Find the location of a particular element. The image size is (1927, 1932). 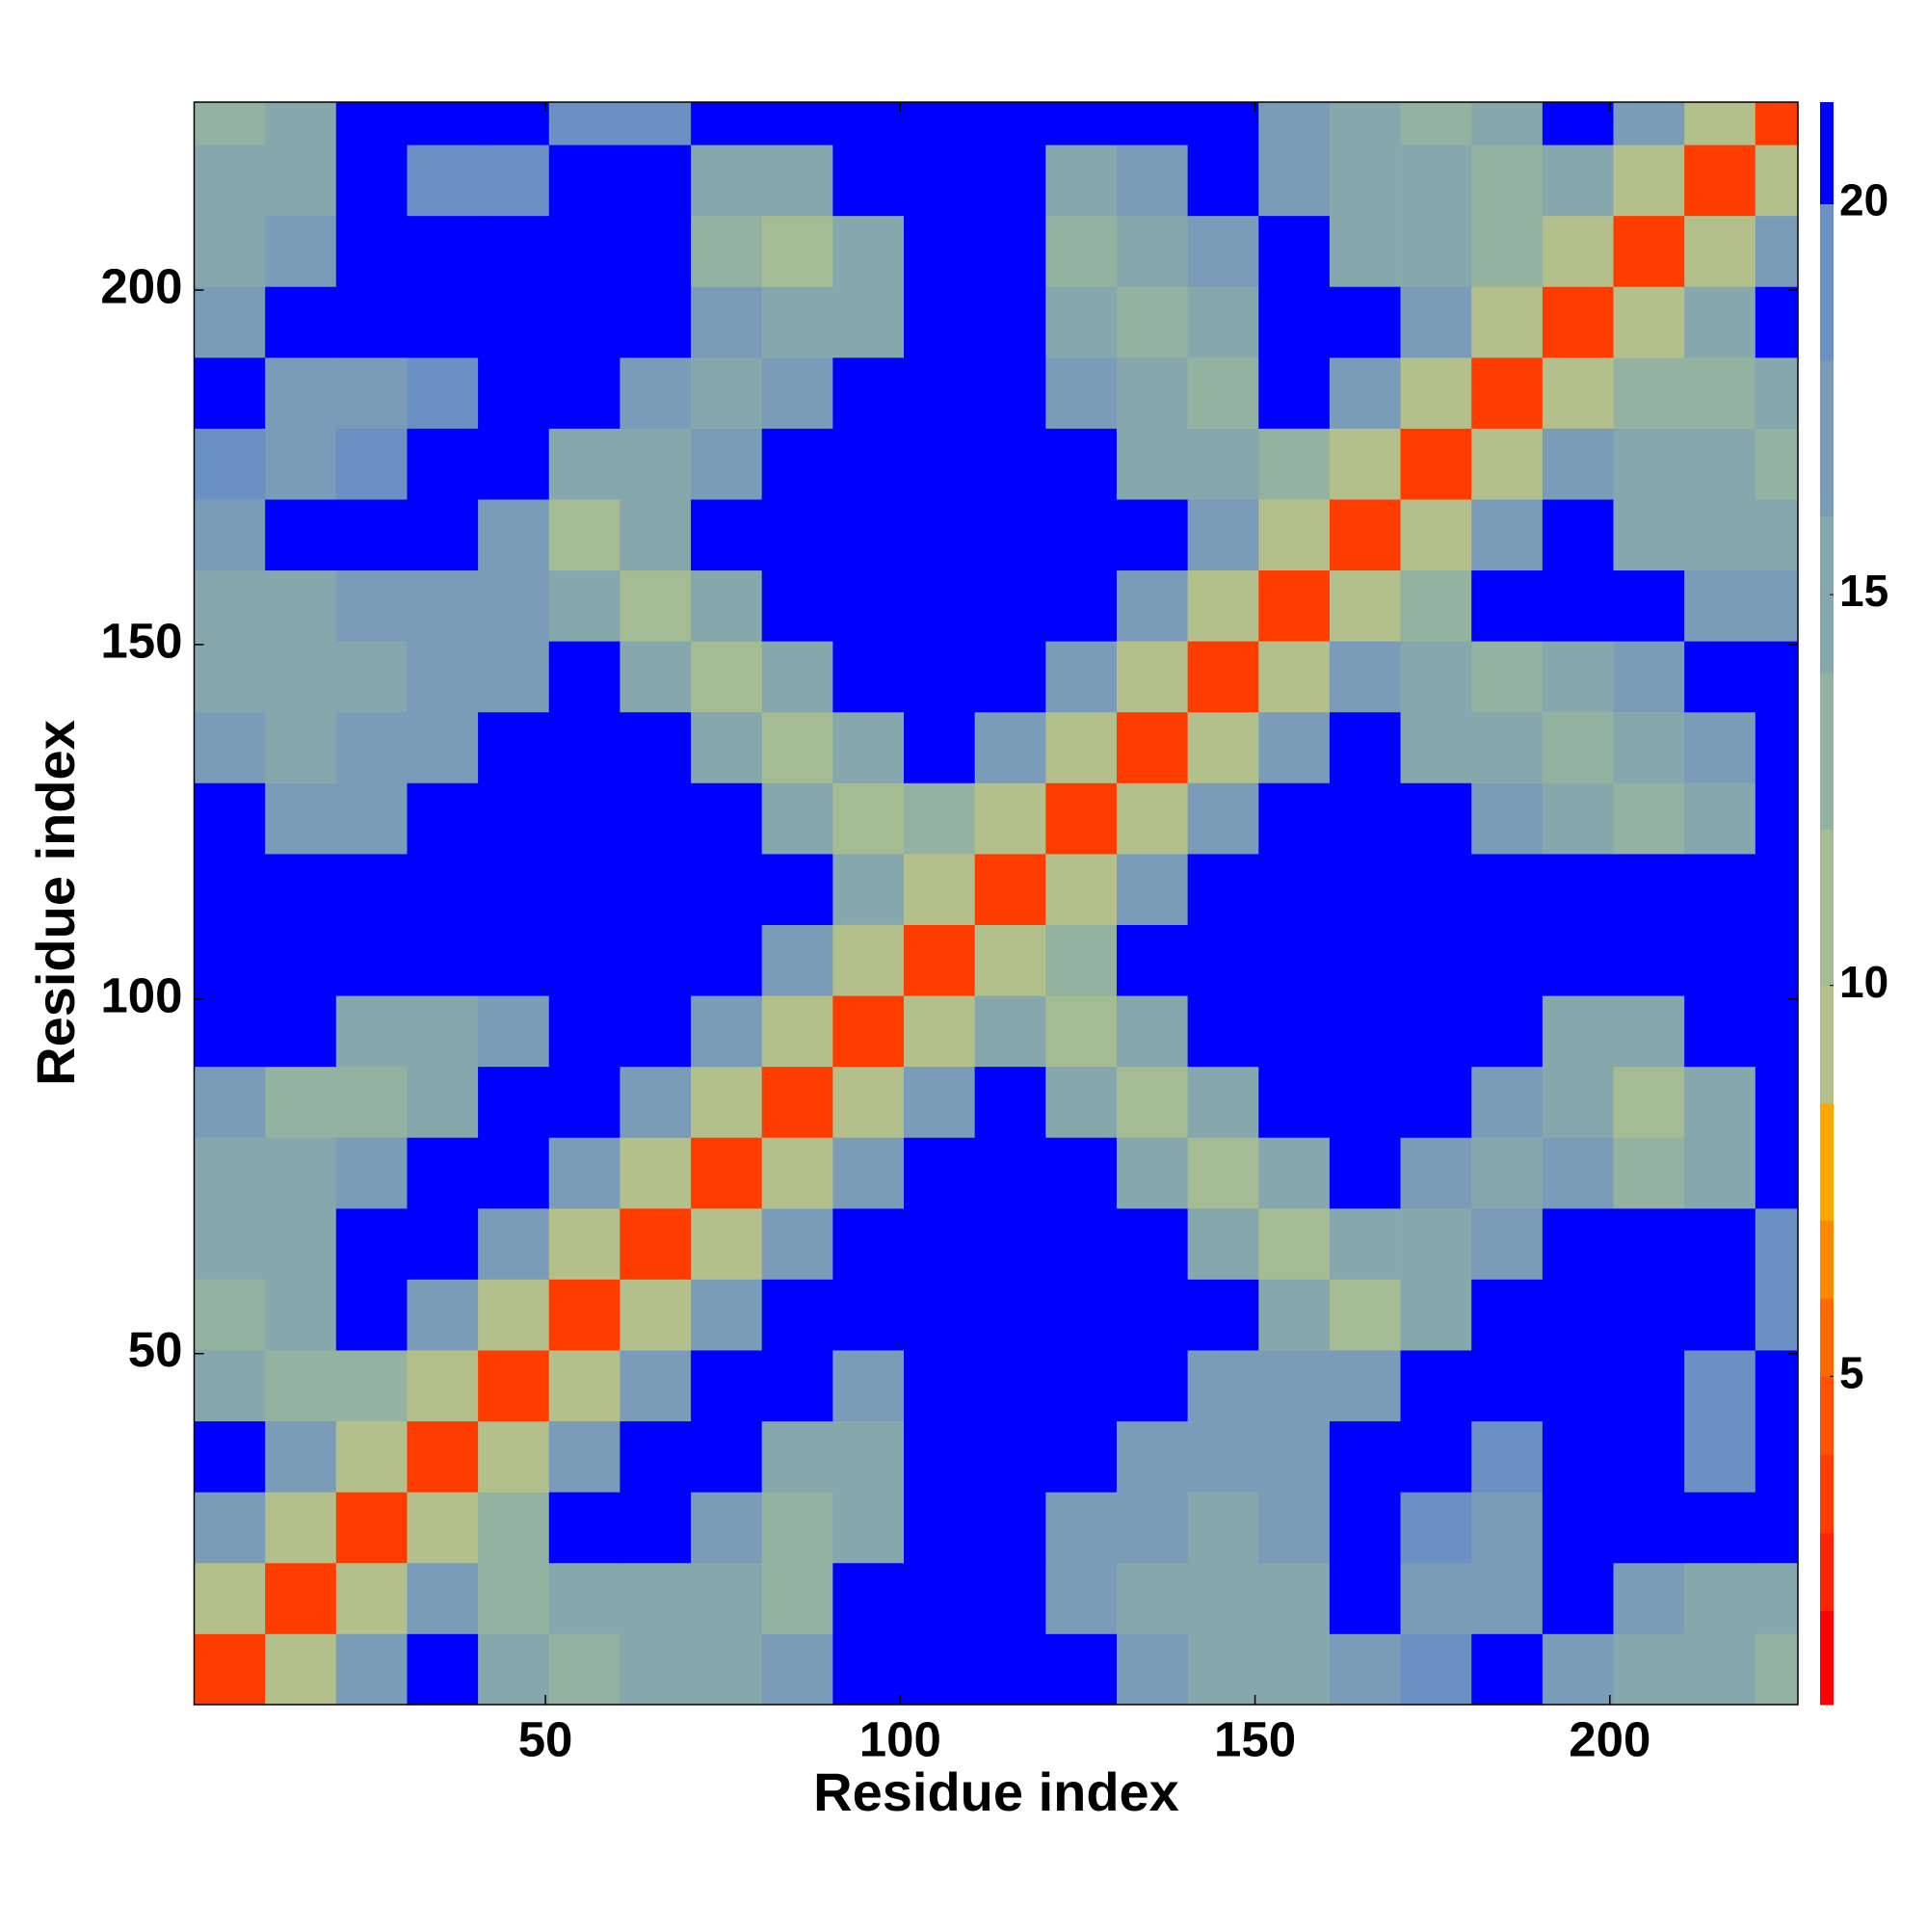

x-tick-label: 50 is located at coordinates (546, 1738).